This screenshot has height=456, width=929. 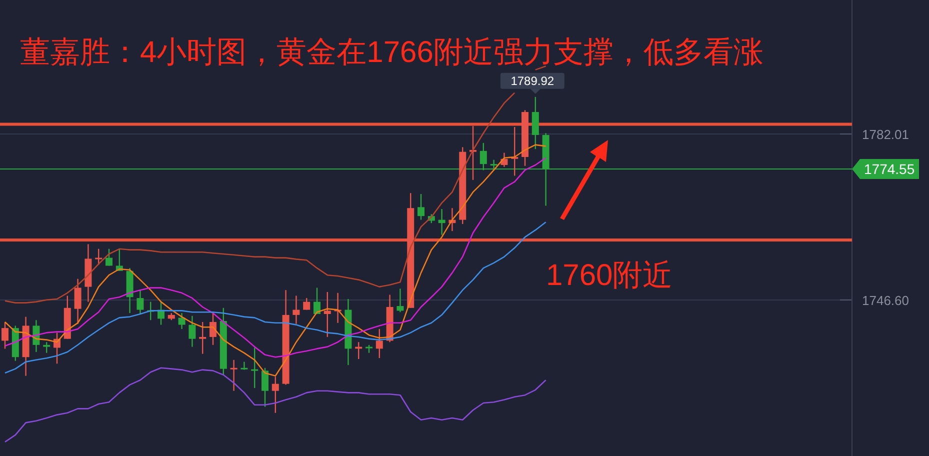 What do you see at coordinates (885, 300) in the screenshot?
I see `y-tick-label: 1746.60` at bounding box center [885, 300].